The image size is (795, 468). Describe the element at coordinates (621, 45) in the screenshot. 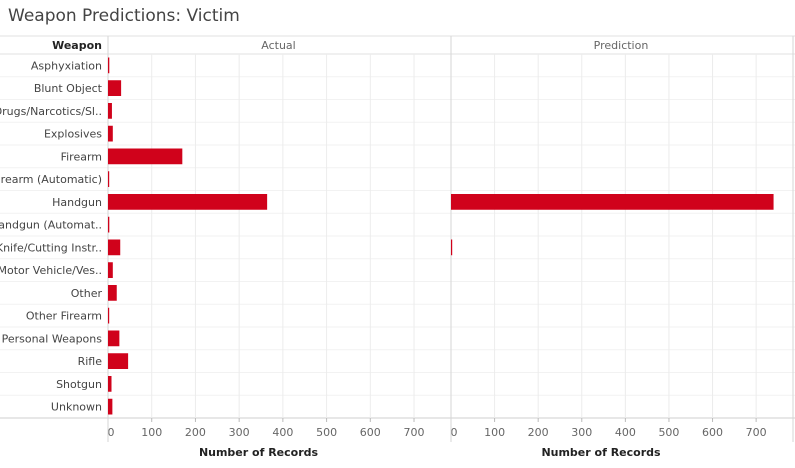

I see `panel-header: Prediction` at that location.